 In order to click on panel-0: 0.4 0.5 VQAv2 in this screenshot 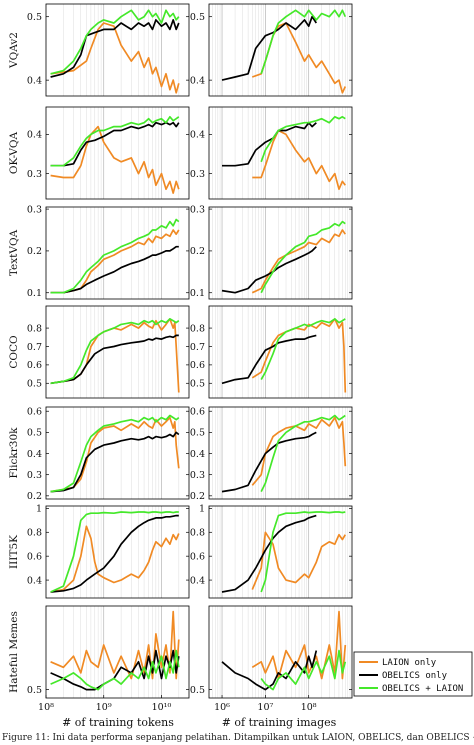, I will do `click(99, 50)`.